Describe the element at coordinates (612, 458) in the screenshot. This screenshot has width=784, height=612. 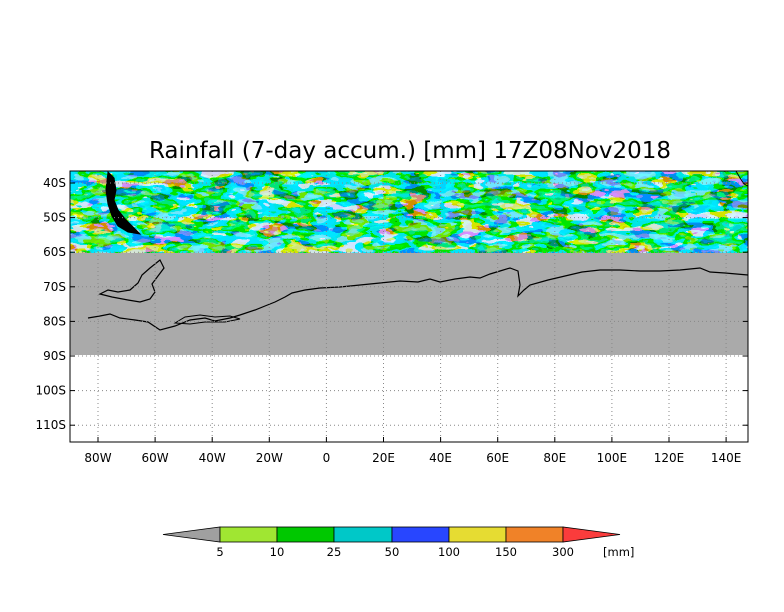
I see `lon-label: 100E` at that location.